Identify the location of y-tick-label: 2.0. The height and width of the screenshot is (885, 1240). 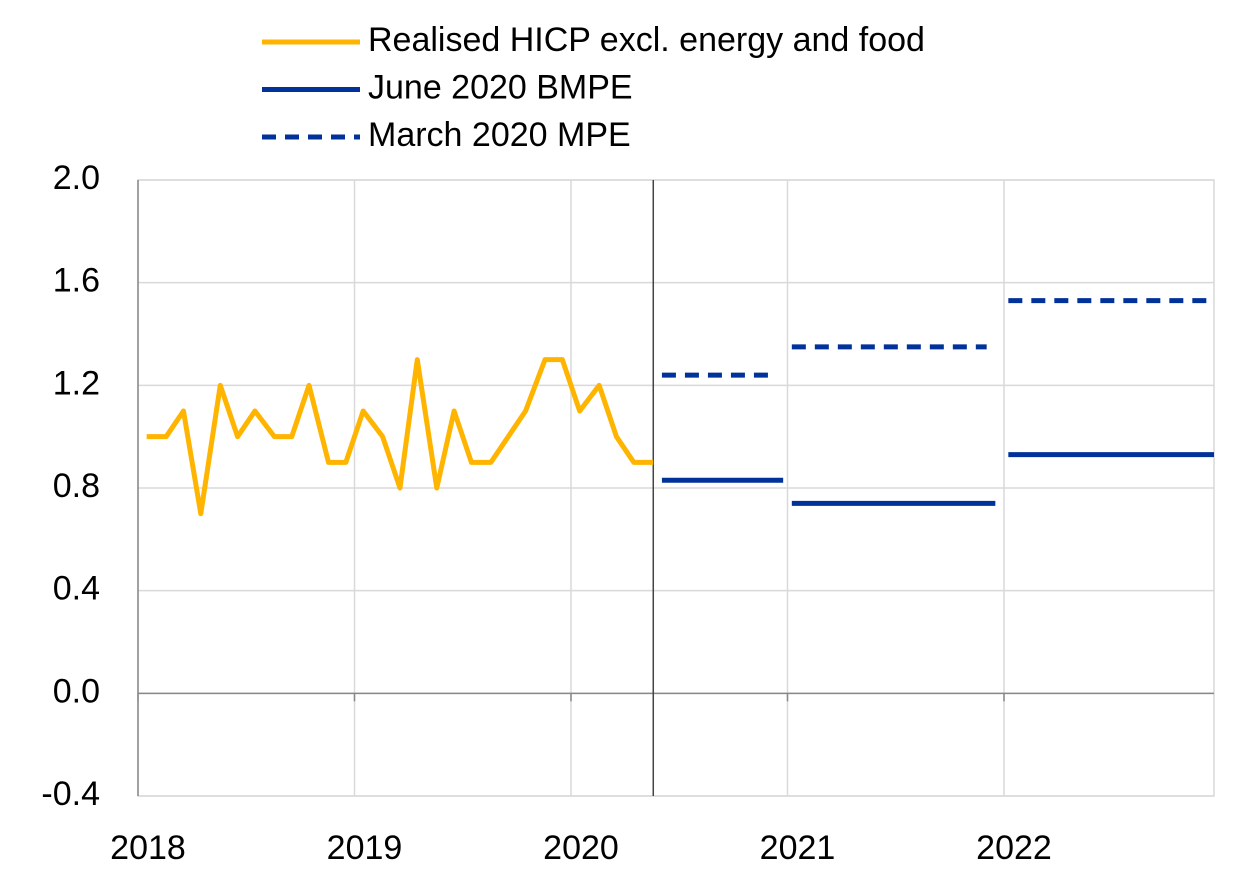
(76, 178).